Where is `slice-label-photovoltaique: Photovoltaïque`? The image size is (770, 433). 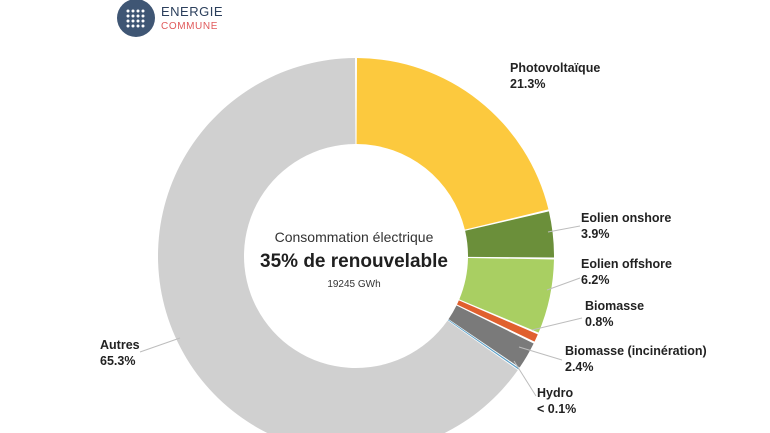 slice-label-photovoltaique: Photovoltaïque is located at coordinates (555, 68).